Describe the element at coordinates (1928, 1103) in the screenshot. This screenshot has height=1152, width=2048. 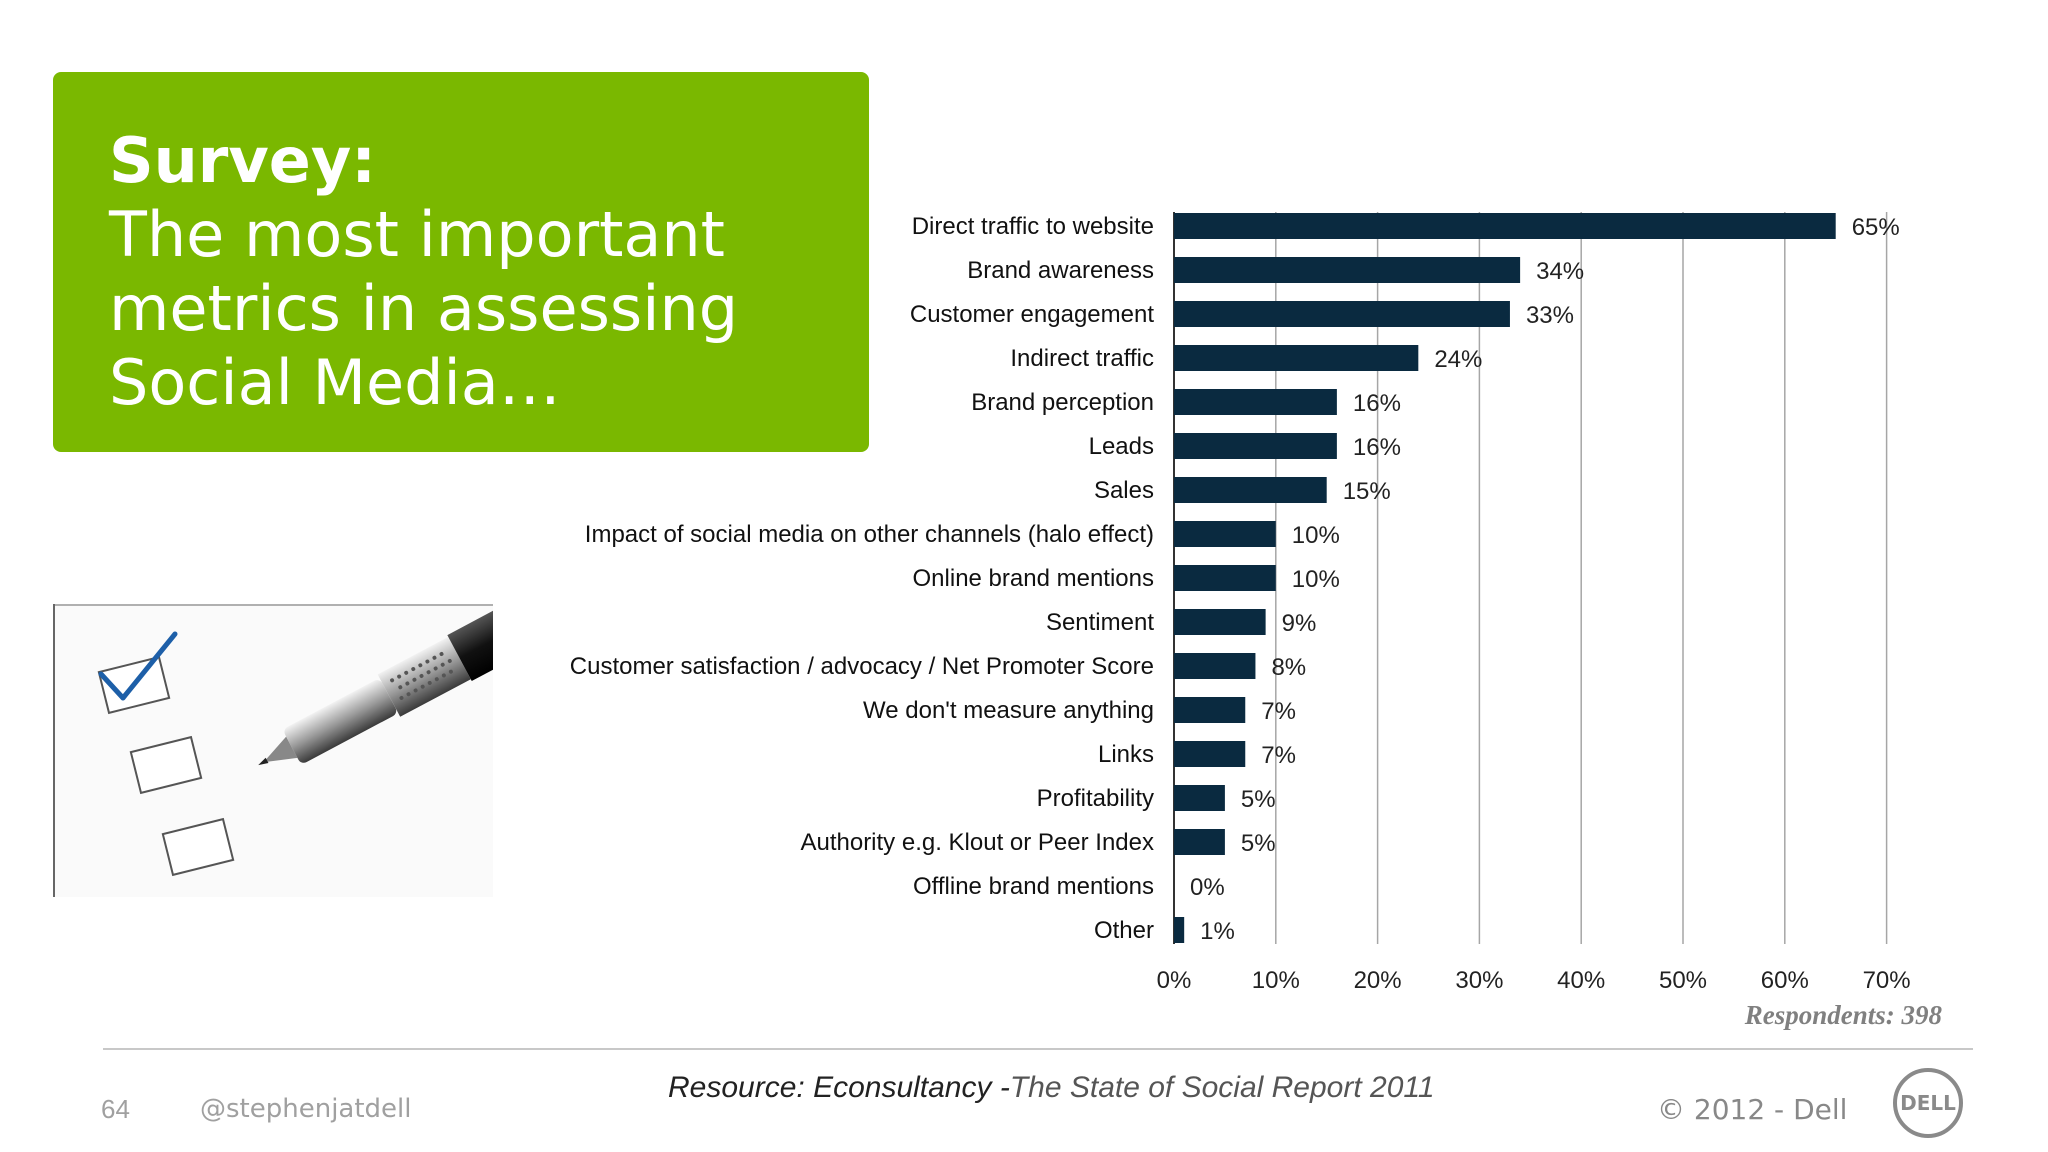
I see `dell-logo-icon: DELL` at that location.